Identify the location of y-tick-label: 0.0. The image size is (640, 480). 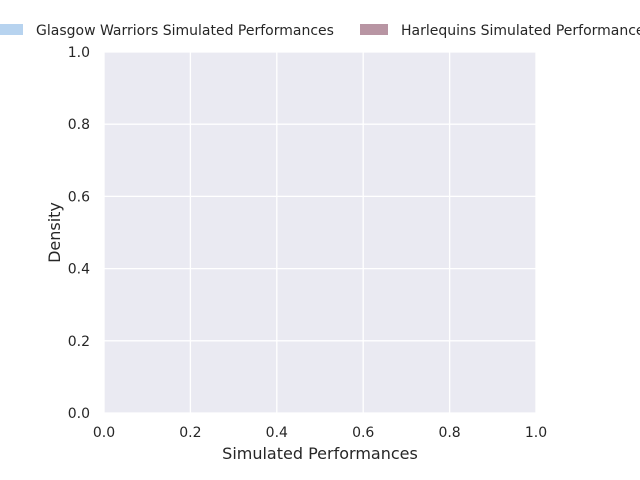
(79, 414).